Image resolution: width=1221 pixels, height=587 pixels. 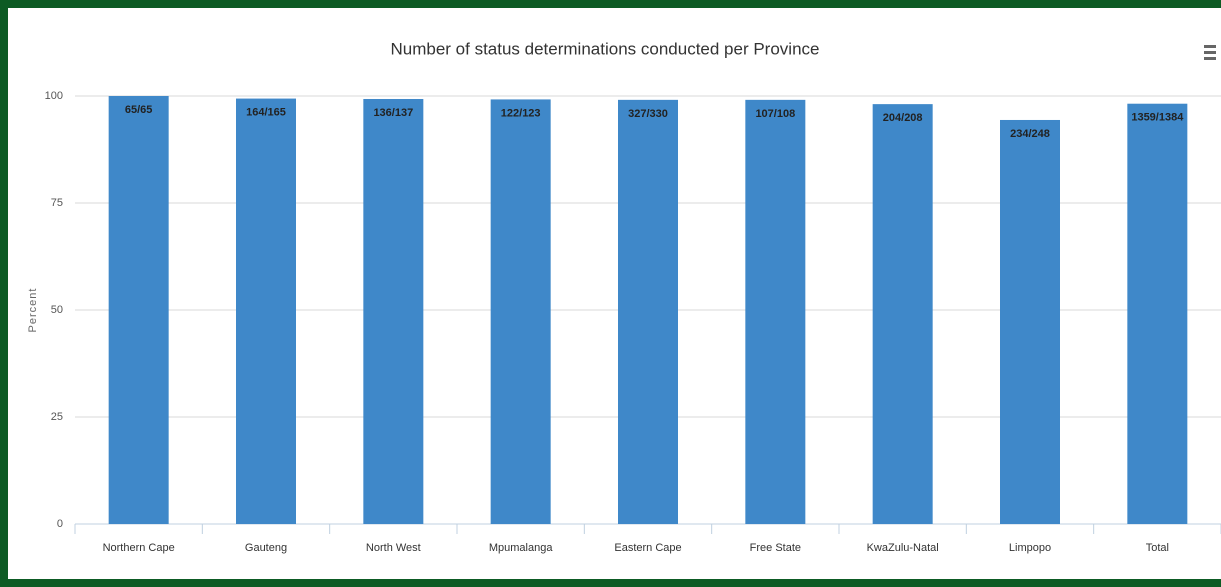 What do you see at coordinates (57, 310) in the screenshot?
I see `y-tick-label: 50` at bounding box center [57, 310].